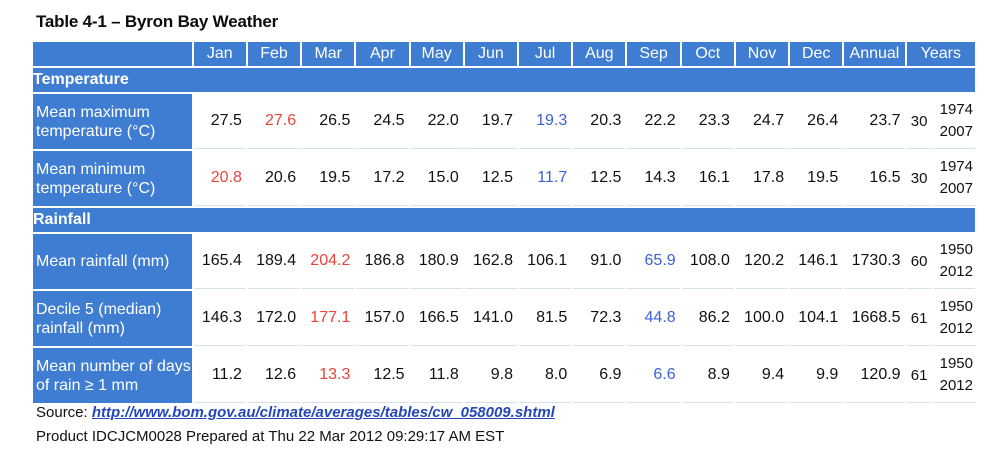 Image resolution: width=1000 pixels, height=471 pixels. What do you see at coordinates (599, 318) in the screenshot?
I see `cell-aug: 72.3` at bounding box center [599, 318].